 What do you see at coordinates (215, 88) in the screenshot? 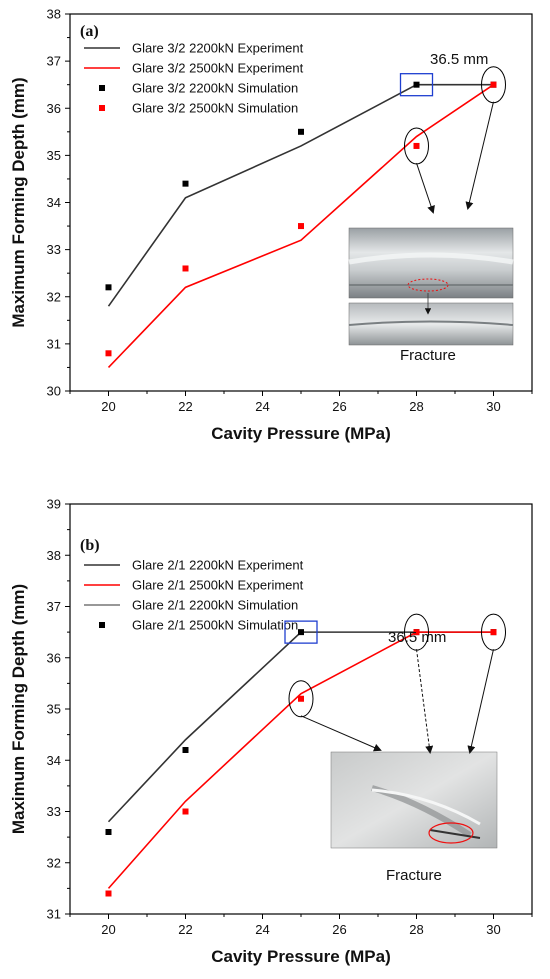
I see `legend-entry: Glare 3/2 2200kN Simulation` at bounding box center [215, 88].